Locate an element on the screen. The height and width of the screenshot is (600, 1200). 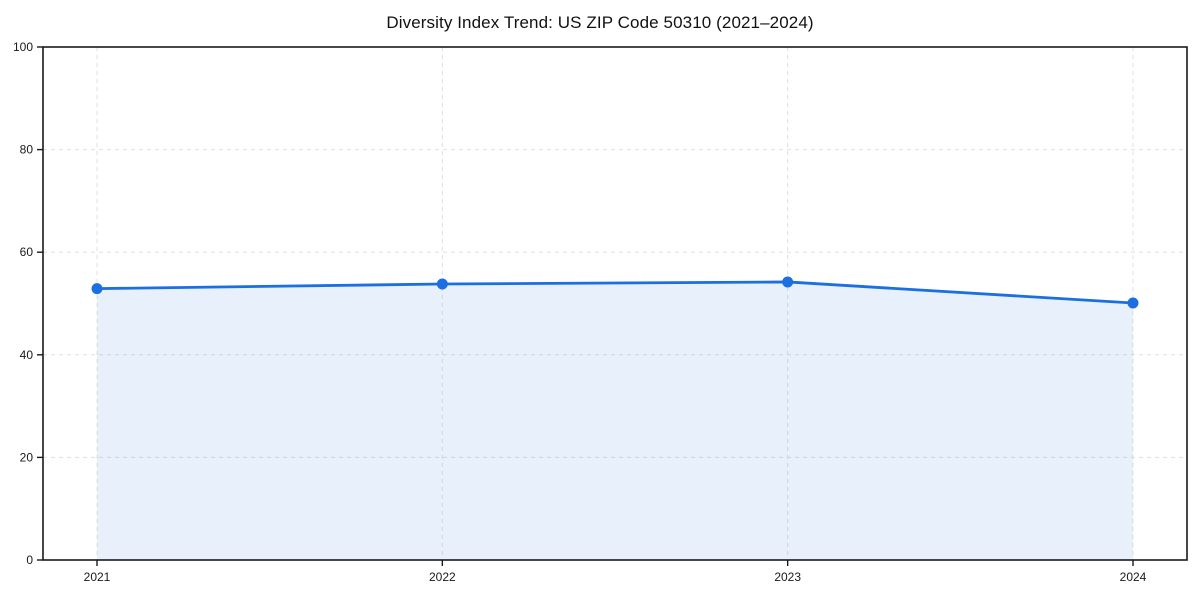
data-point-2023 is located at coordinates (788, 282).